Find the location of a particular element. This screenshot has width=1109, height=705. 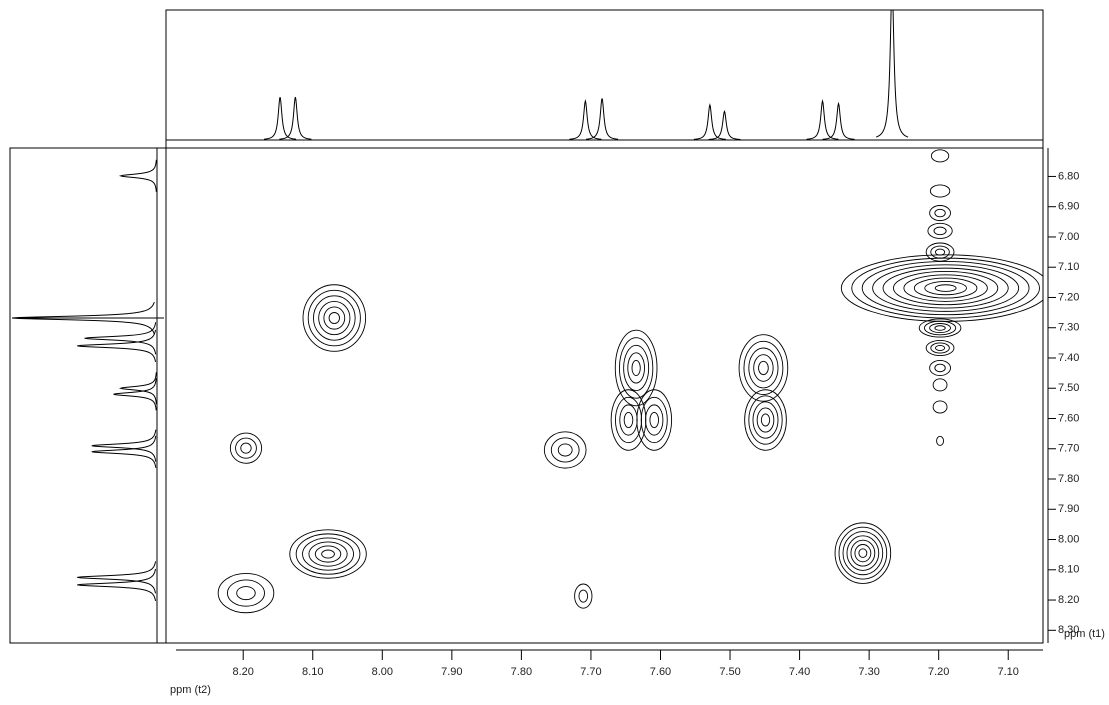

left-panel is located at coordinates (88, 395).